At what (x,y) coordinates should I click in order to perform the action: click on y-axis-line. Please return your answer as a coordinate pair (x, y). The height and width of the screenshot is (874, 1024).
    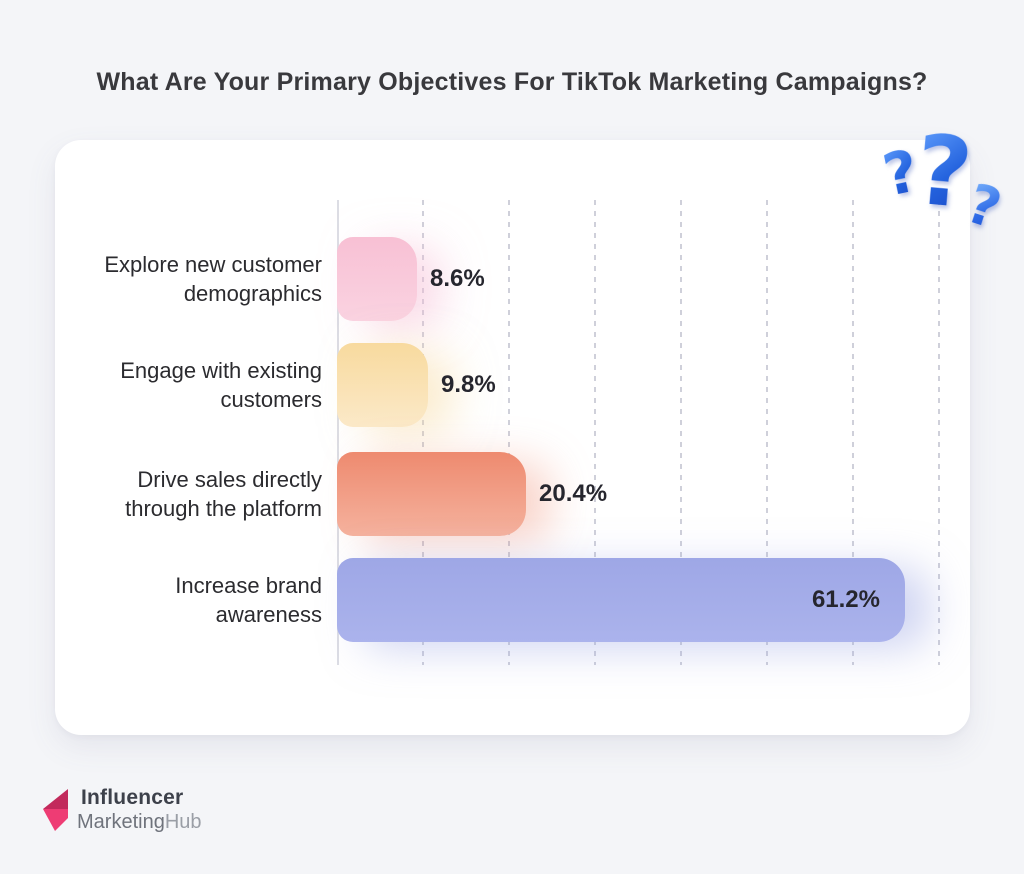
    Looking at the image, I should click on (338, 432).